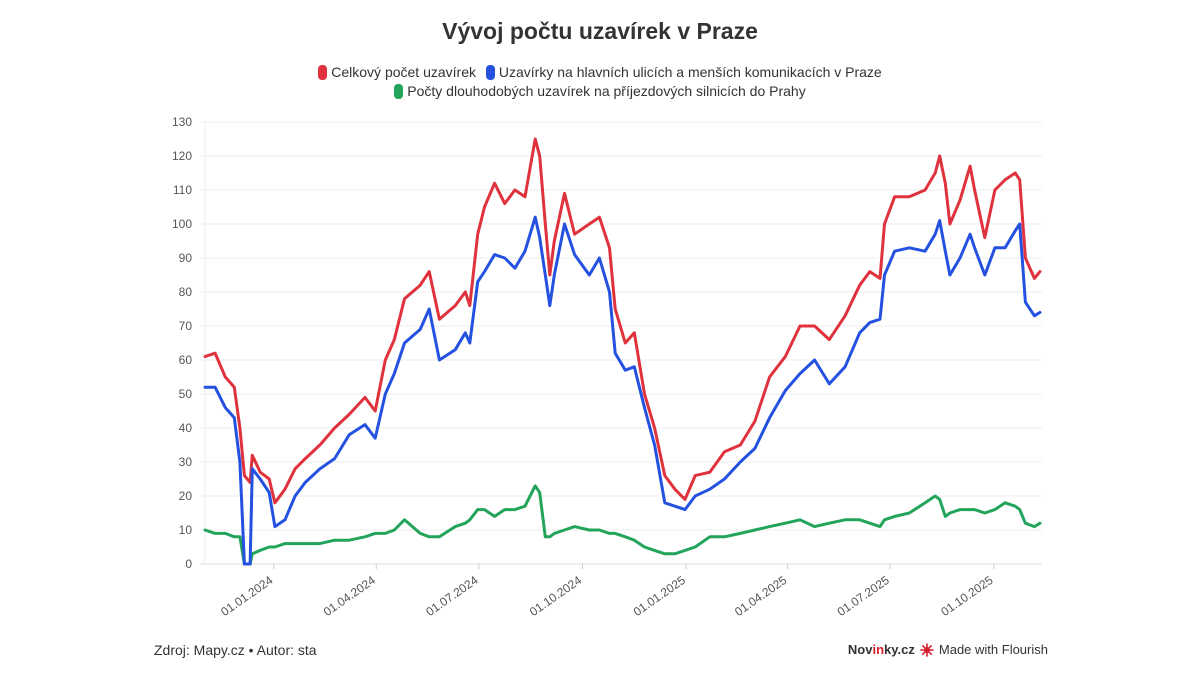  I want to click on chart-title: Vývoj počtu uzavírek v Praze, so click(600, 31).